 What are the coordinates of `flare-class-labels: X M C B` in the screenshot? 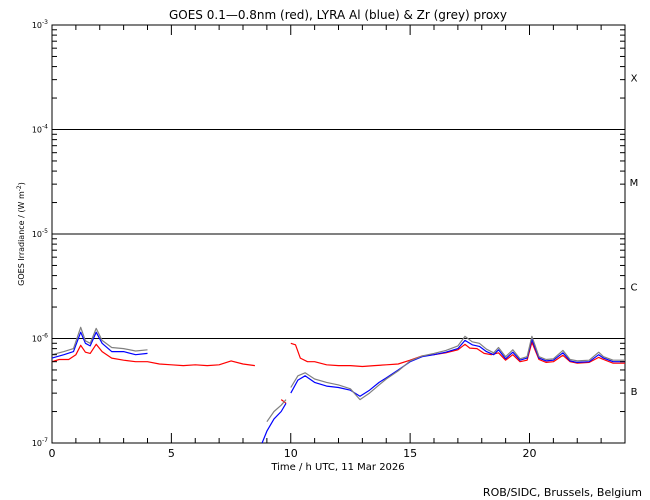 It's located at (634, 235).